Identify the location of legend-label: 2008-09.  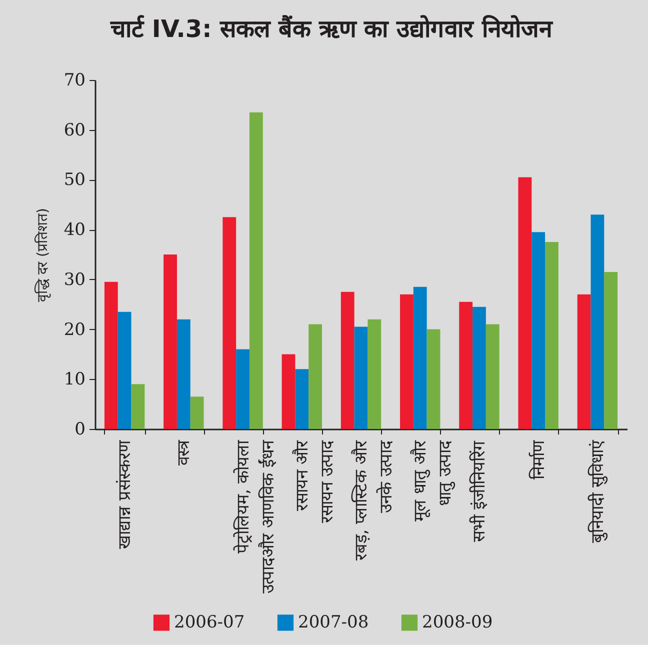
(457, 622).